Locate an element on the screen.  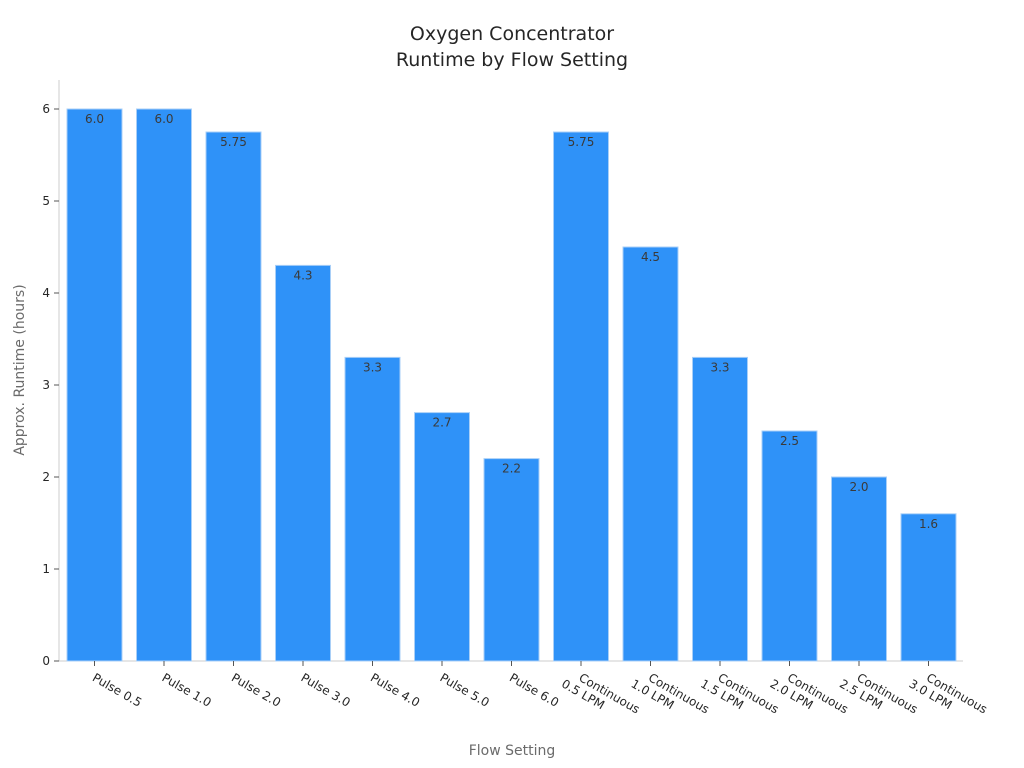
x-tick-label: Pulse 0.5 is located at coordinates (117, 689).